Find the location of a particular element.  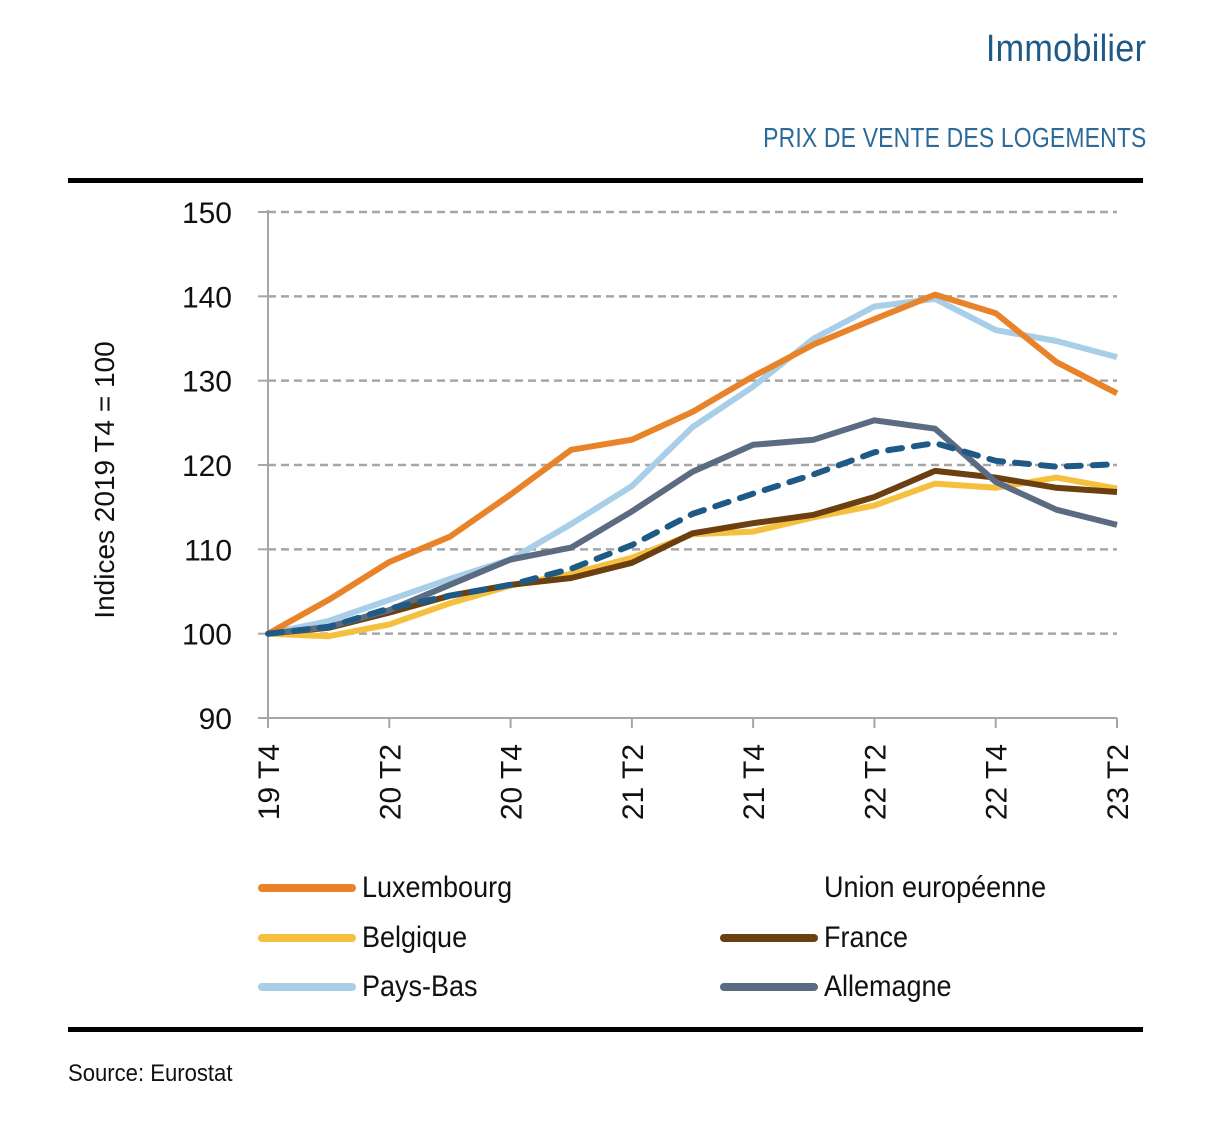

y-tick-label: 150 is located at coordinates (207, 213).